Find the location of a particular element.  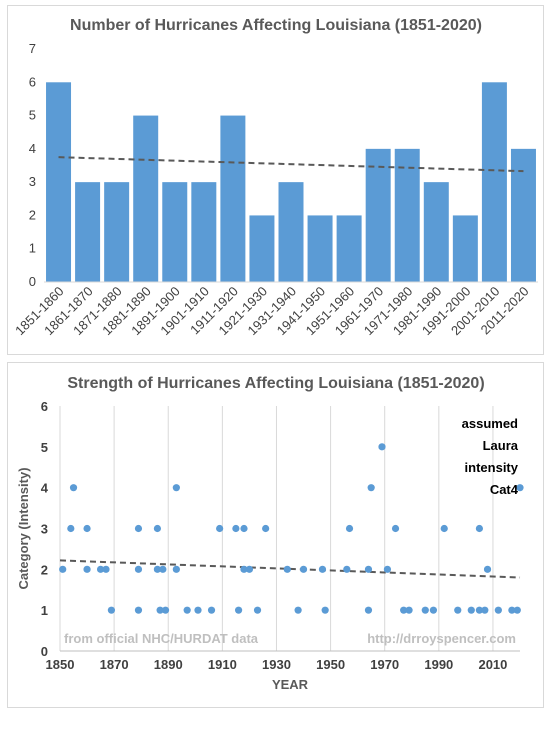

x-axis-label: YEAR is located at coordinates (290, 684).